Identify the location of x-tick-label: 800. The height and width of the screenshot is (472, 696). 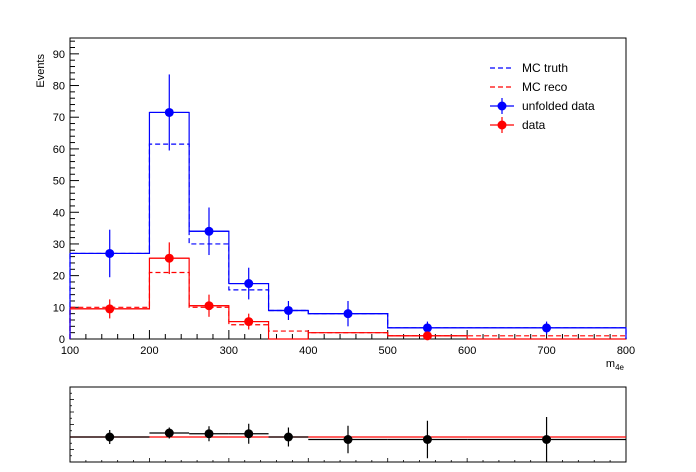
(626, 351).